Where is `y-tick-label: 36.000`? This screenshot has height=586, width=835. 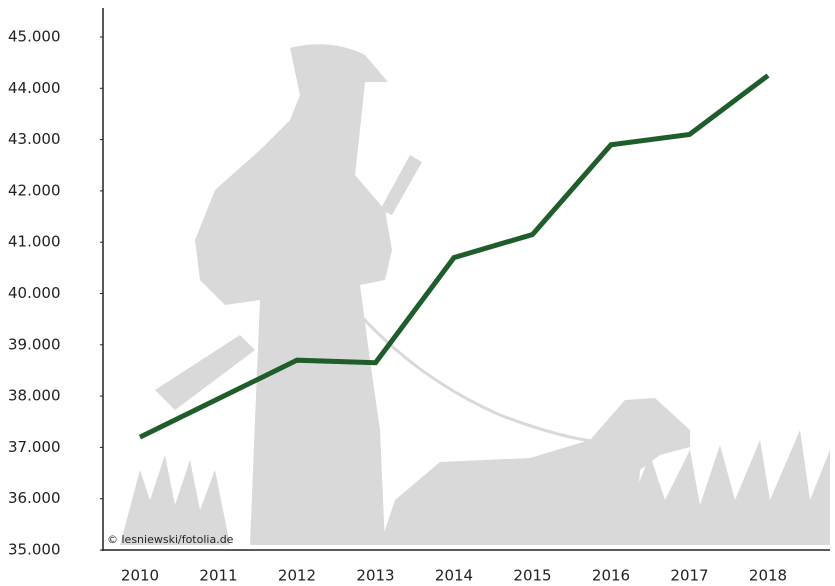
y-tick-label: 36.000 is located at coordinates (34, 498).